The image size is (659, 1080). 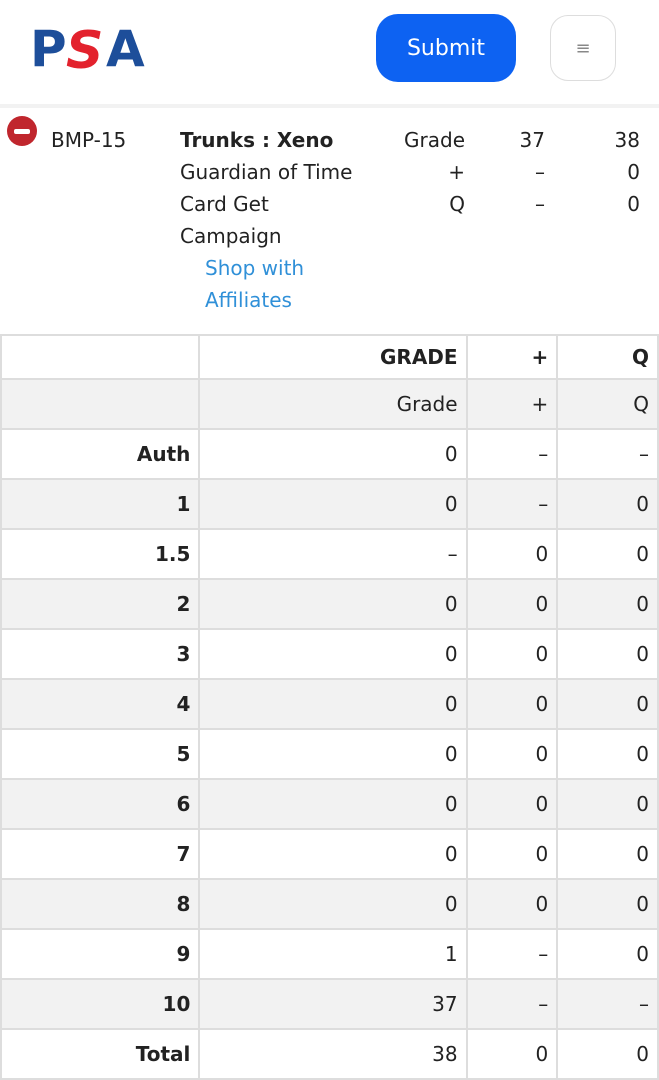 What do you see at coordinates (100, 1054) in the screenshot?
I see `row-label: Total` at bounding box center [100, 1054].